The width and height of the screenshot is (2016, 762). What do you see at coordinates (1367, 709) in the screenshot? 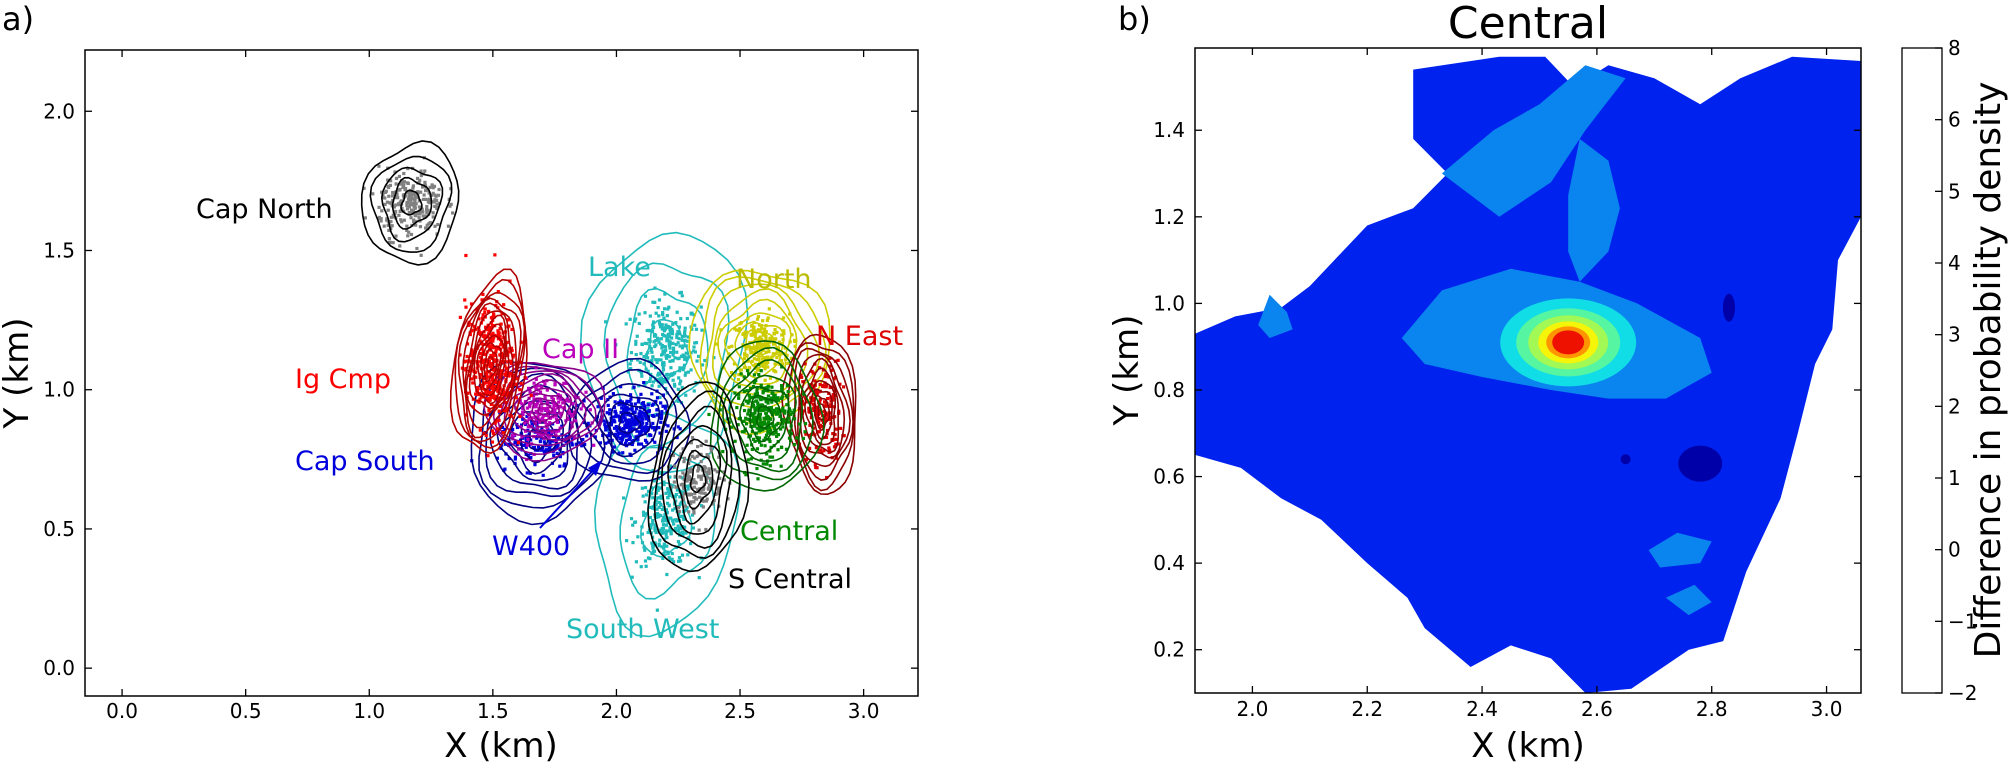
I see `panel-b-xtick-label: 2.2` at bounding box center [1367, 709].